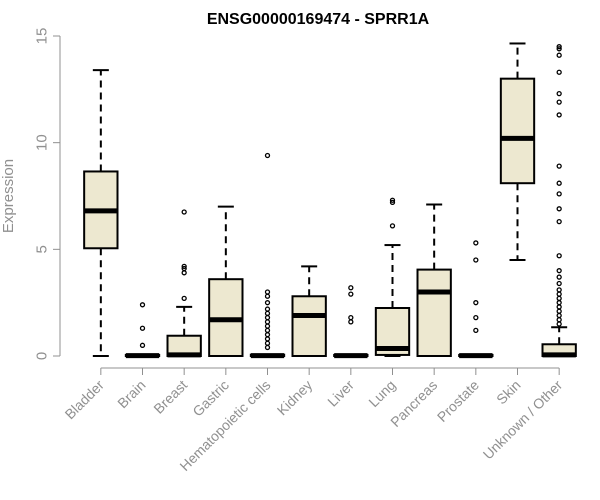  Describe the element at coordinates (8, 196) in the screenshot. I see `y-axis-label: Expression` at that location.